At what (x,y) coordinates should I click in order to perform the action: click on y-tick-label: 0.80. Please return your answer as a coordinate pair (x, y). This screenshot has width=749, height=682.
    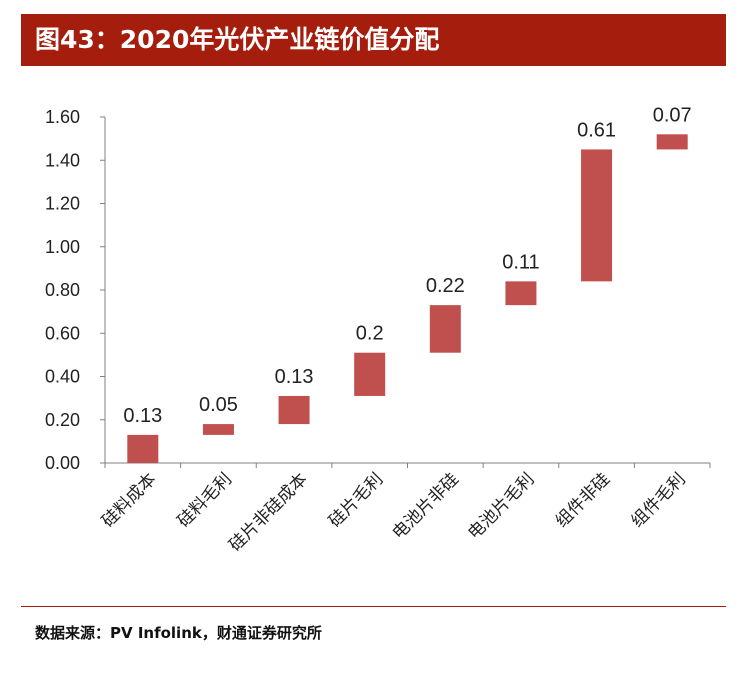
    Looking at the image, I should click on (62, 290).